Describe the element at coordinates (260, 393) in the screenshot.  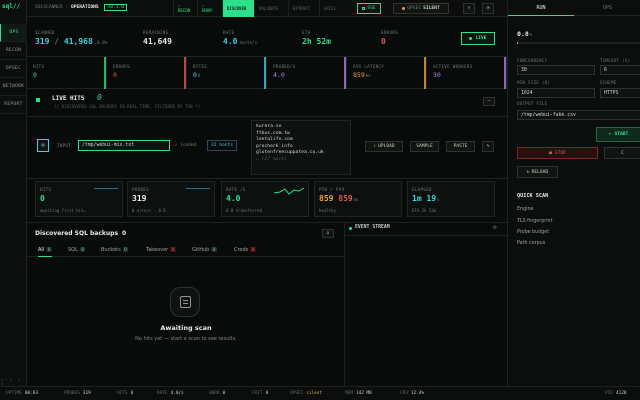
I see `status-crit: CRIT 0` at that location.